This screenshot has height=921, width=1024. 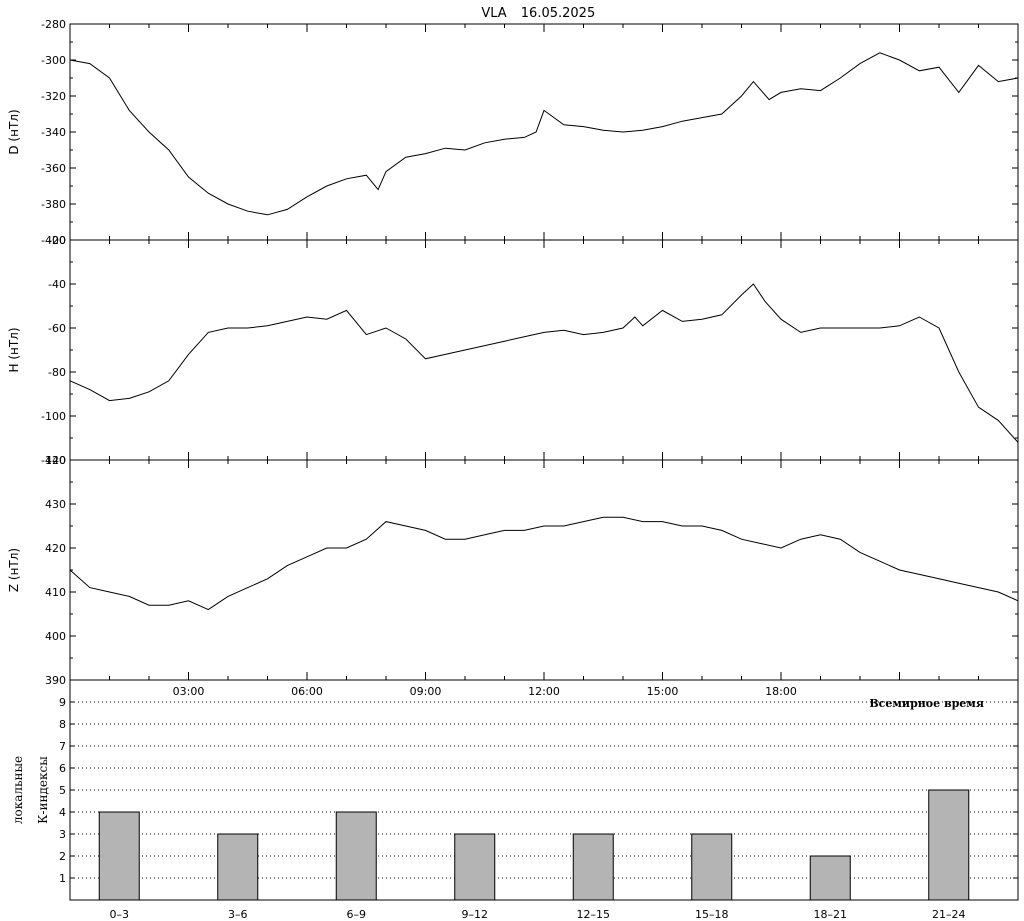 I want to click on k-category-label: 3–6, so click(x=238, y=914).